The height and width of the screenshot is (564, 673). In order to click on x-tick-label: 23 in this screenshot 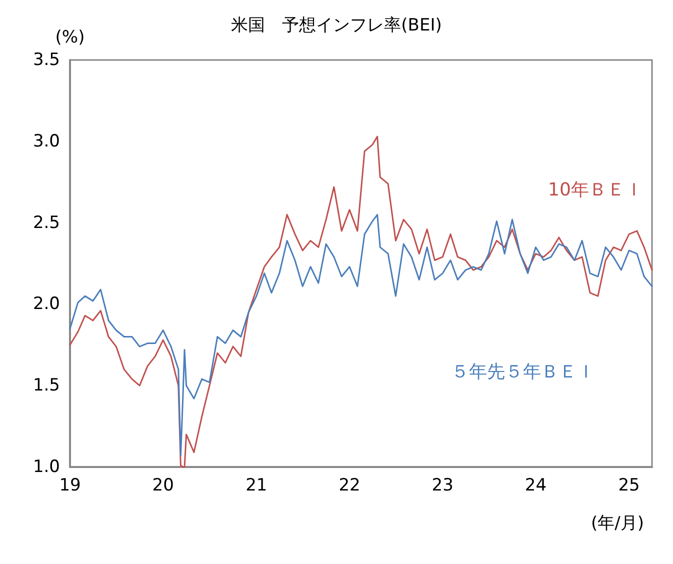, I will do `click(443, 486)`.